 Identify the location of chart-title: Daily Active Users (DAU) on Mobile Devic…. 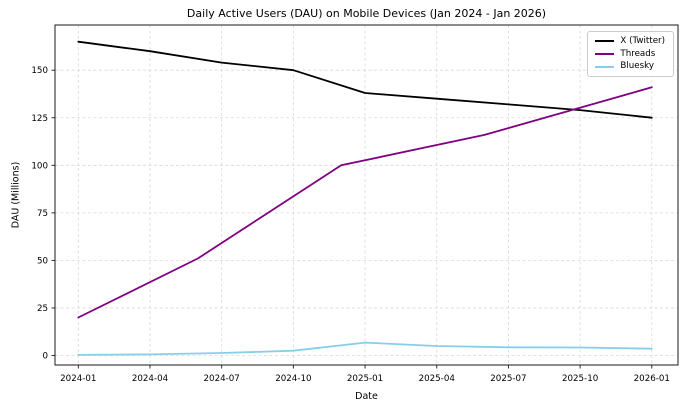
(366, 13).